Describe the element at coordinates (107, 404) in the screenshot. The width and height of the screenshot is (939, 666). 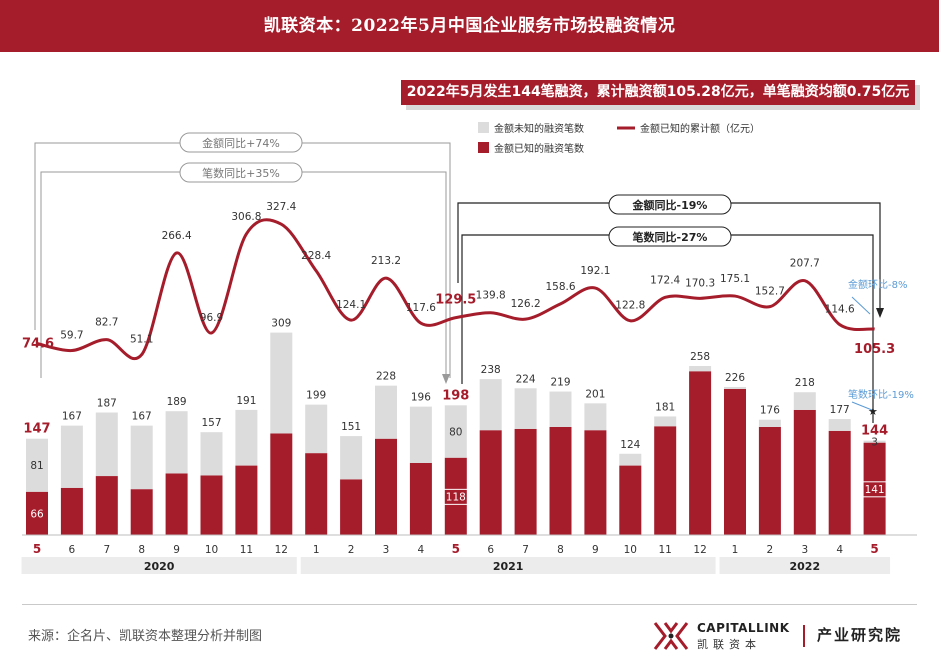
I see `total-label: 187` at that location.